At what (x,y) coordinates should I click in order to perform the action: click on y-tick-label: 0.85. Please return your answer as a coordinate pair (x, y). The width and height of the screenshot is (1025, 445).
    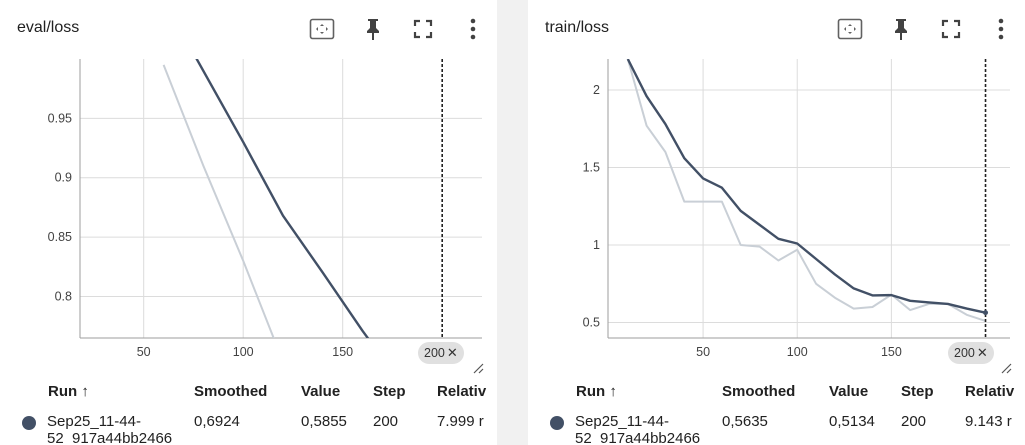
    Looking at the image, I should click on (60, 237).